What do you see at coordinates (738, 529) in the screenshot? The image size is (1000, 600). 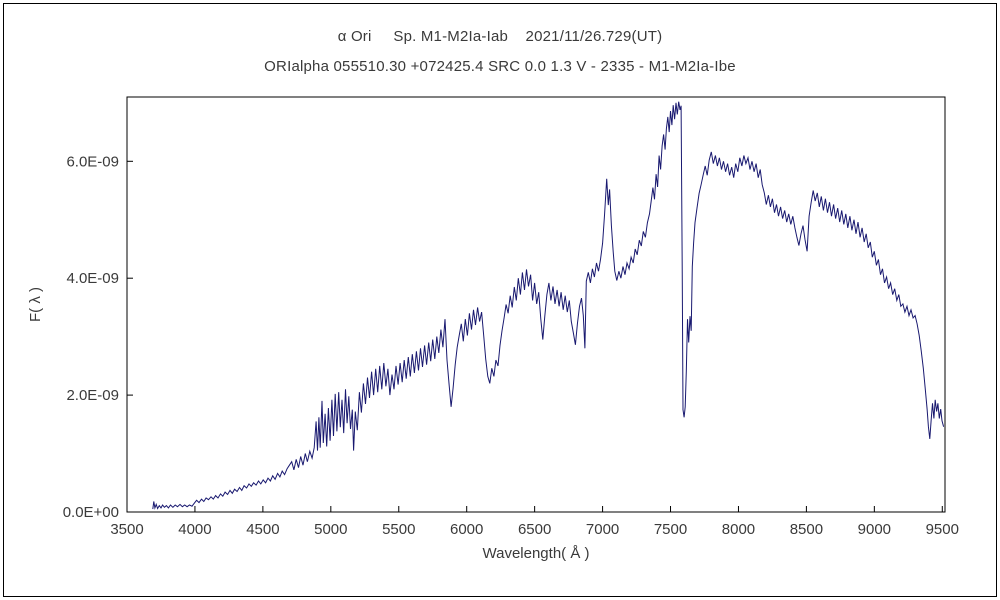 I see `x-tick-label: 8000` at bounding box center [738, 529].